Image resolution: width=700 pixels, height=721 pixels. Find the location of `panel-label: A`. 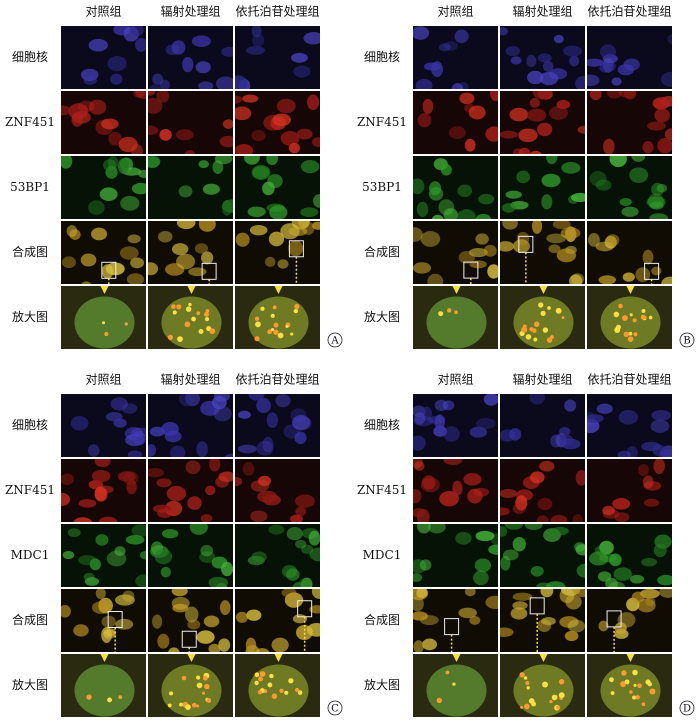

panel-label: A is located at coordinates (334, 341).